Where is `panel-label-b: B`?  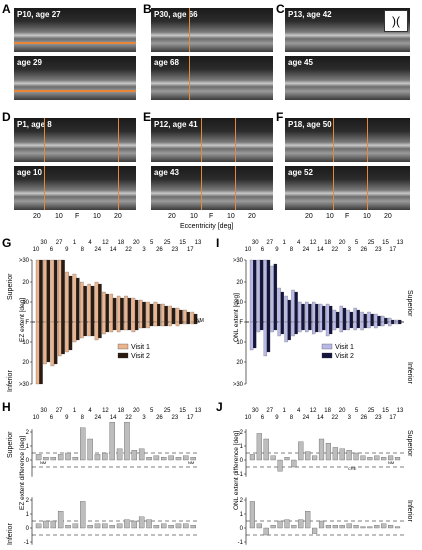
panel-label-b: B is located at coordinates (147, 9).